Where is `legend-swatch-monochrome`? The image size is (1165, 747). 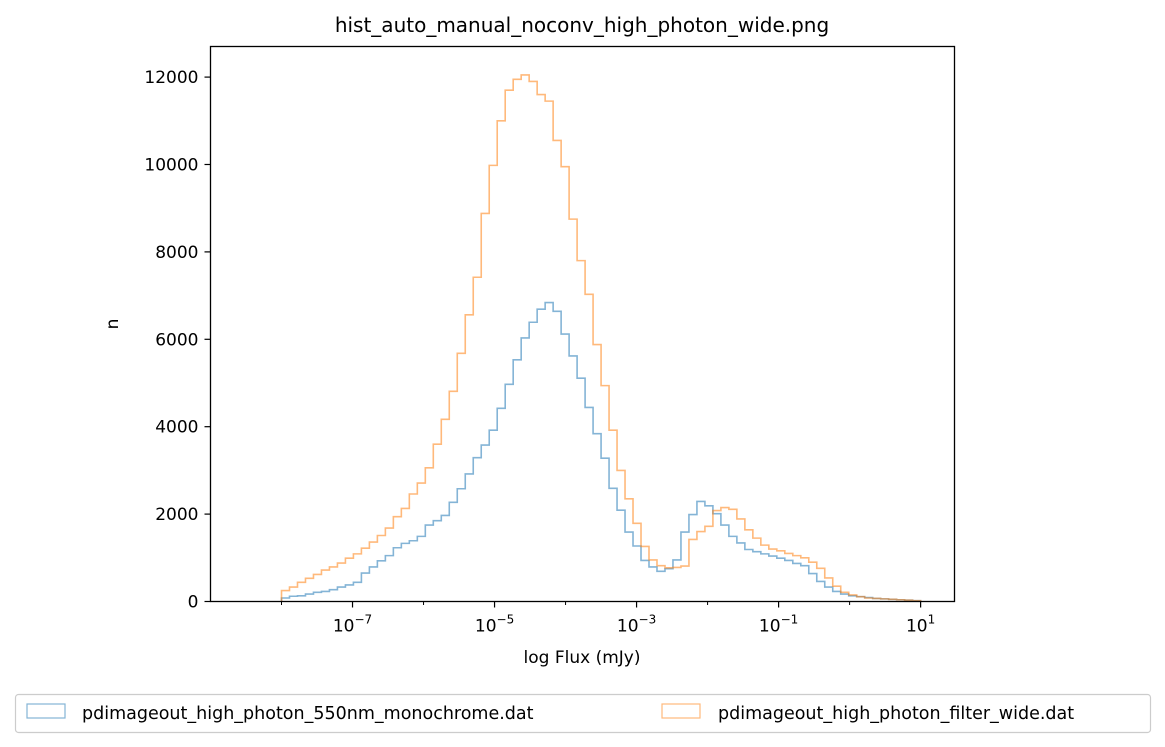 legend-swatch-monochrome is located at coordinates (46, 711).